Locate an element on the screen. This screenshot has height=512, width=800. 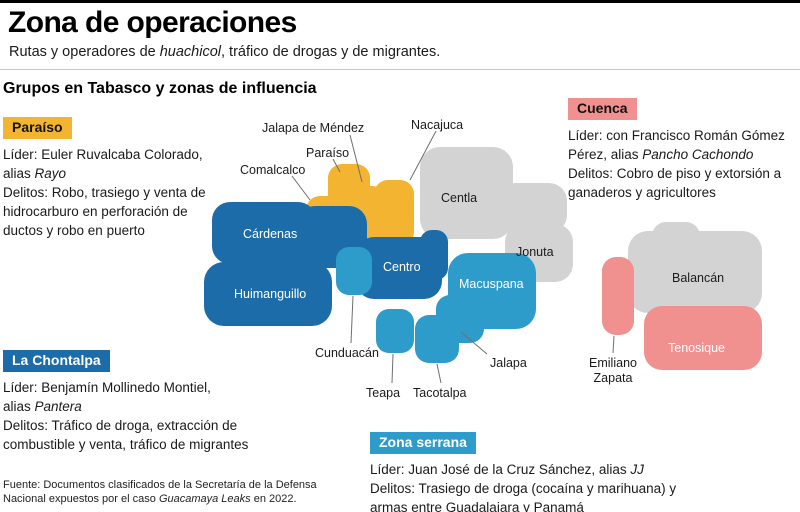
source-post: en 2022. is located at coordinates (273, 498).